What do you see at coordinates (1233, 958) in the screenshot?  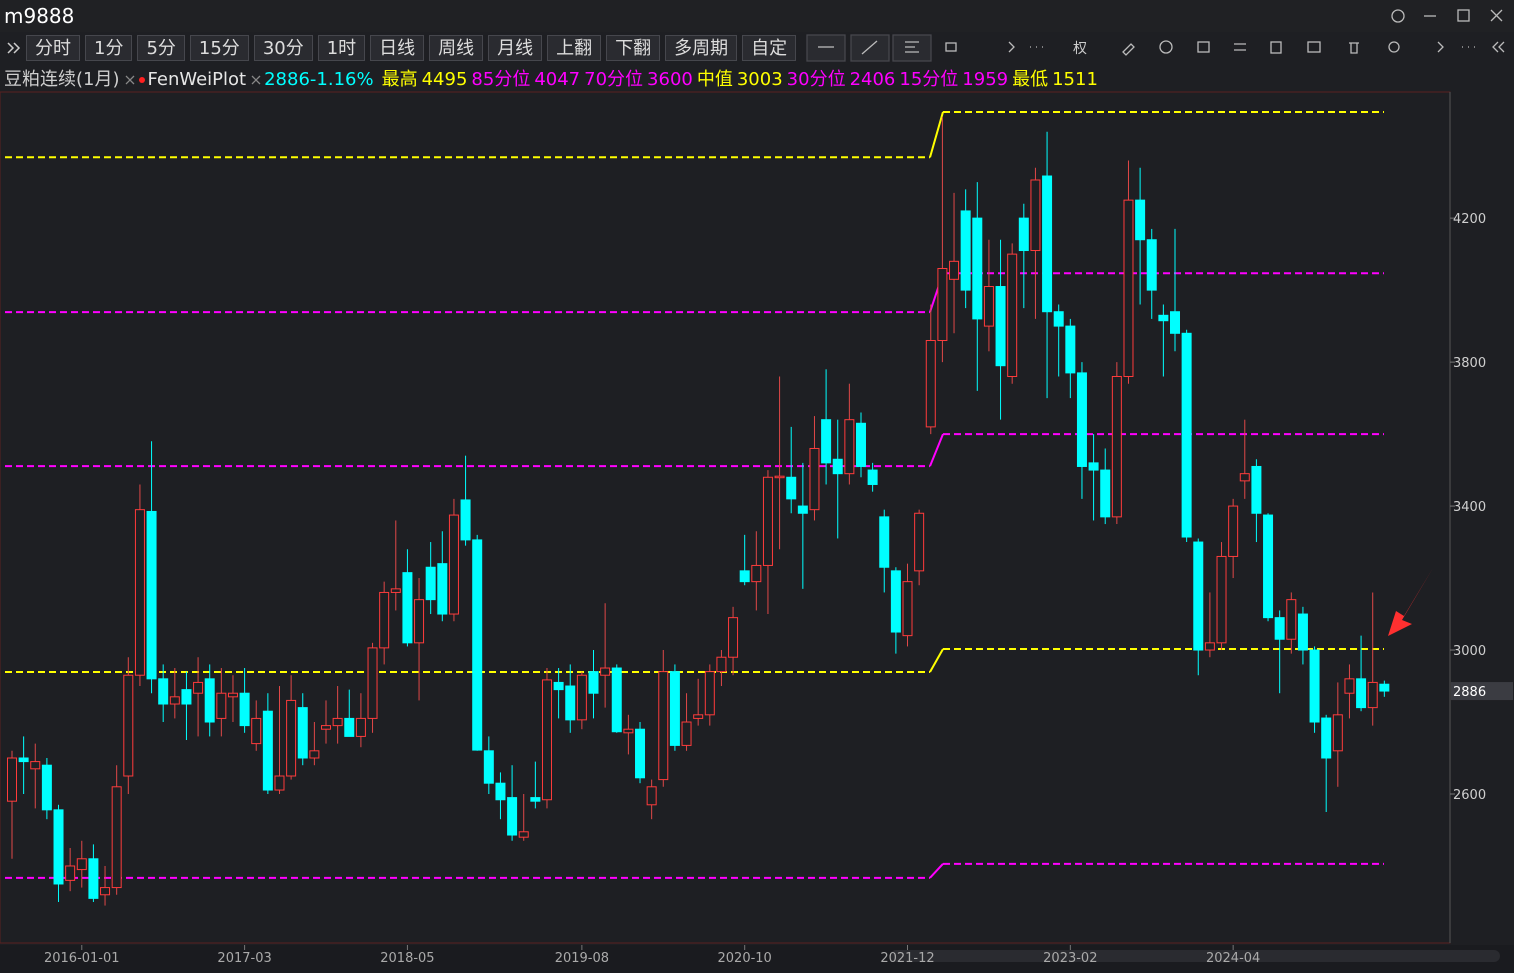 I see `x-tick-label: 2024-04` at bounding box center [1233, 958].